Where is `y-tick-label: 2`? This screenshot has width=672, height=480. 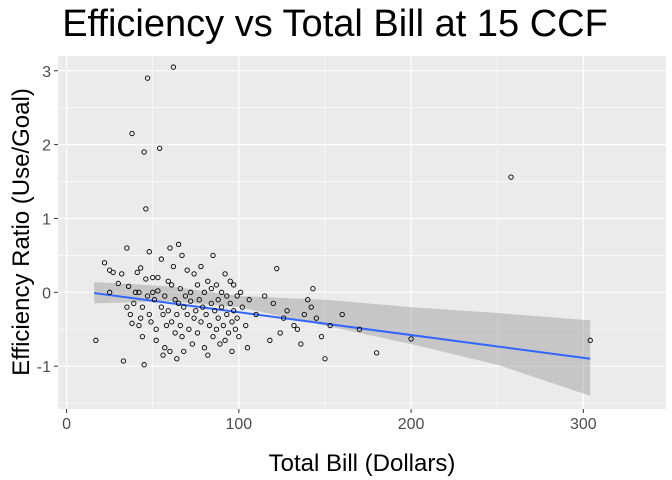
y-tick-label: 2 is located at coordinates (46, 146).